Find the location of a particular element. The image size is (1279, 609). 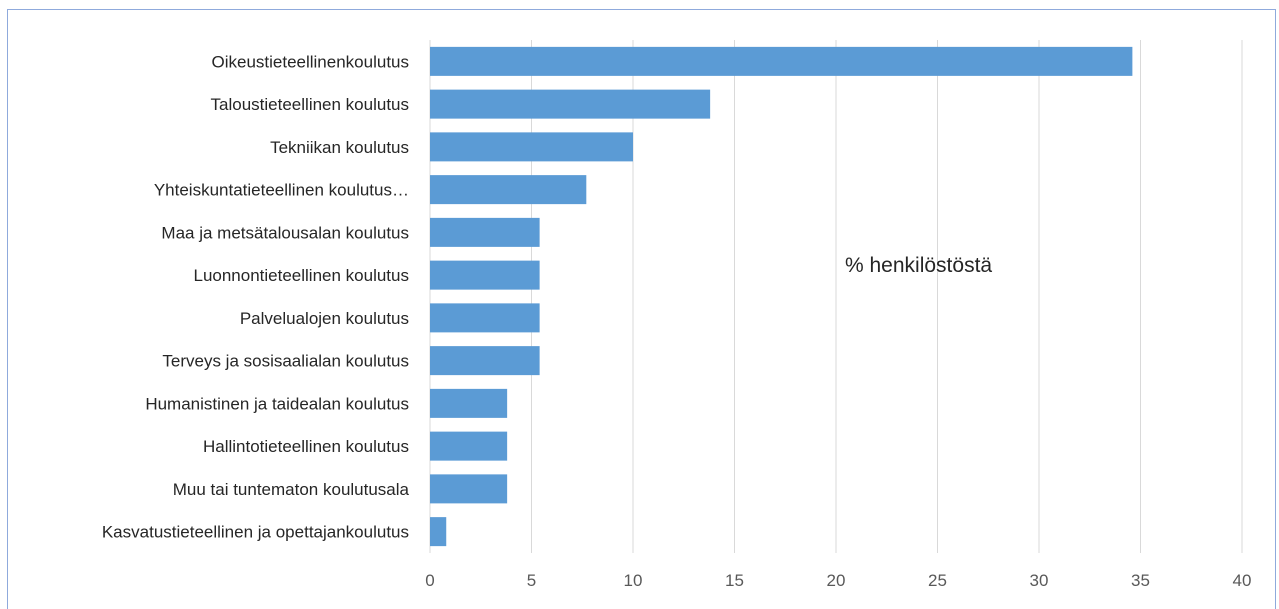

tick-labels: 0 5 10 15 20 25 30 35 40 is located at coordinates (838, 580).